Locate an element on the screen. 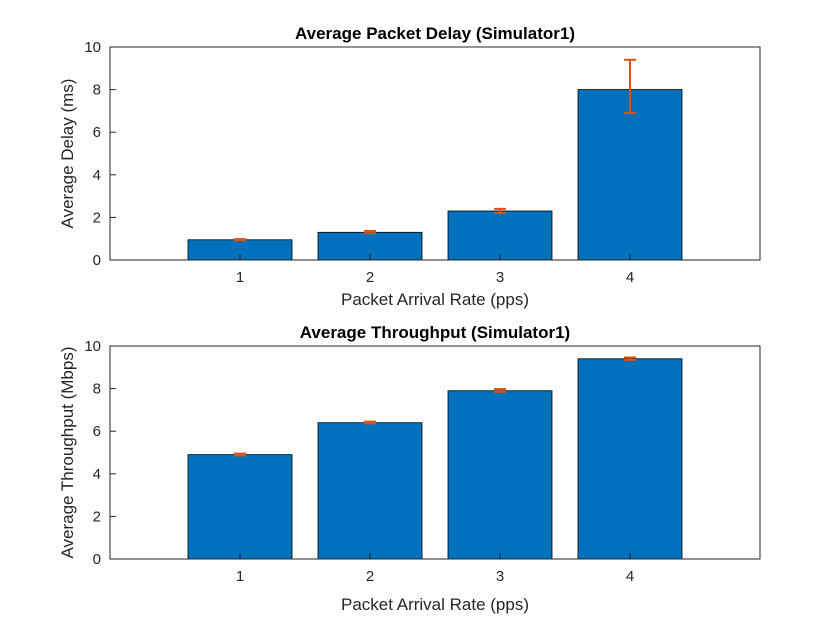  delay-y-tick-label-4: 4 is located at coordinates (97, 175).